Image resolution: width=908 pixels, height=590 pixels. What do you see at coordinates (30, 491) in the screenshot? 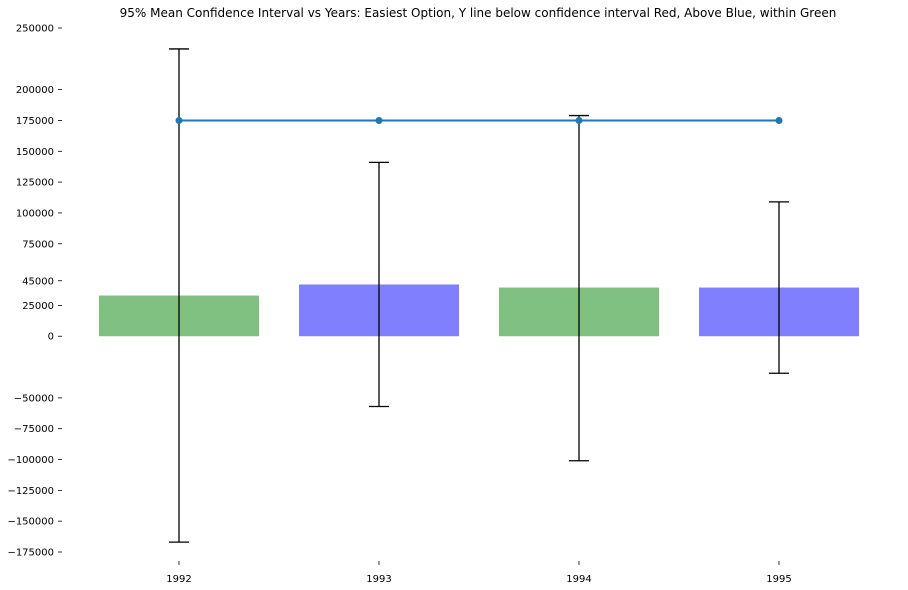
I see `y-tick-label: −125000` at bounding box center [30, 491].